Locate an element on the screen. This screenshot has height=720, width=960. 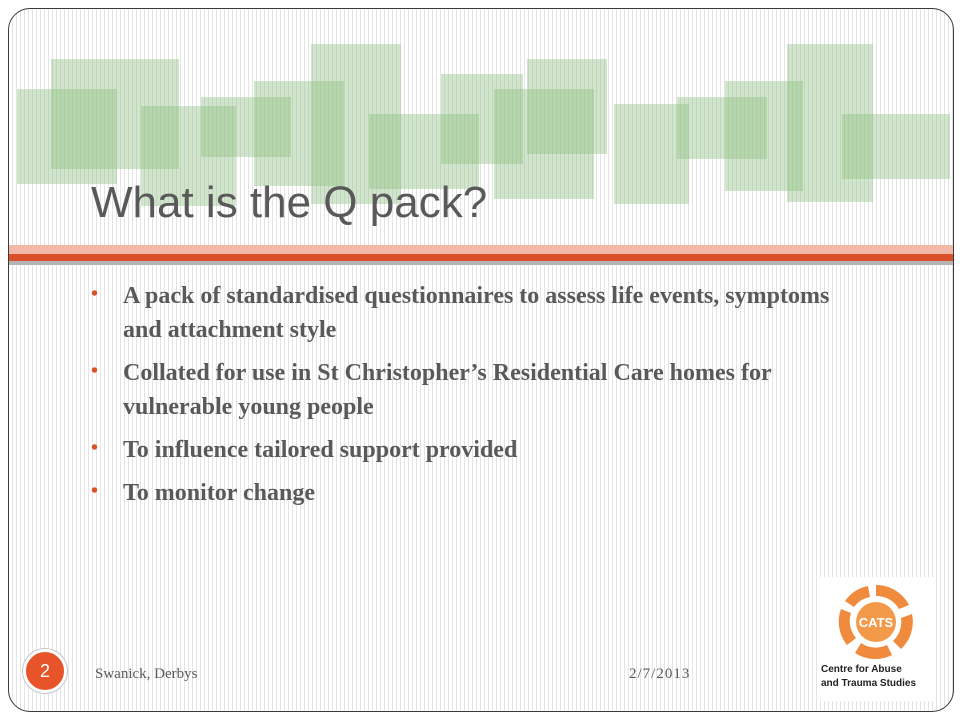
logo-caption-line: Centre for Abuse is located at coordinates (861, 669).